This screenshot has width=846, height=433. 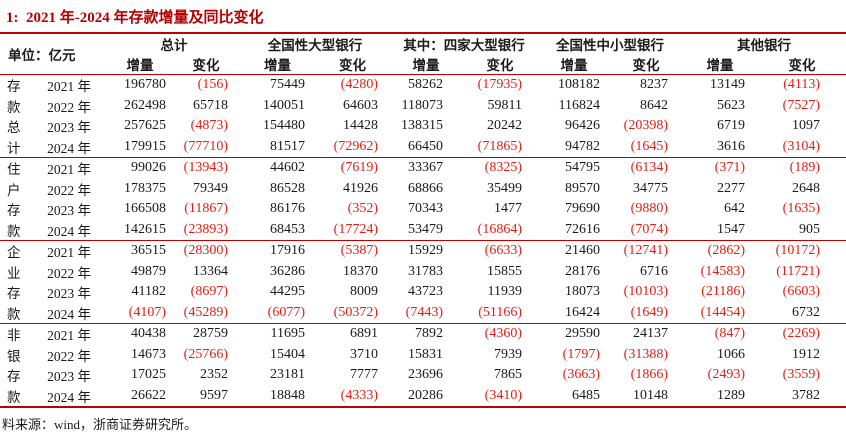 I want to click on value-cell: 1477, so click(x=508, y=209).